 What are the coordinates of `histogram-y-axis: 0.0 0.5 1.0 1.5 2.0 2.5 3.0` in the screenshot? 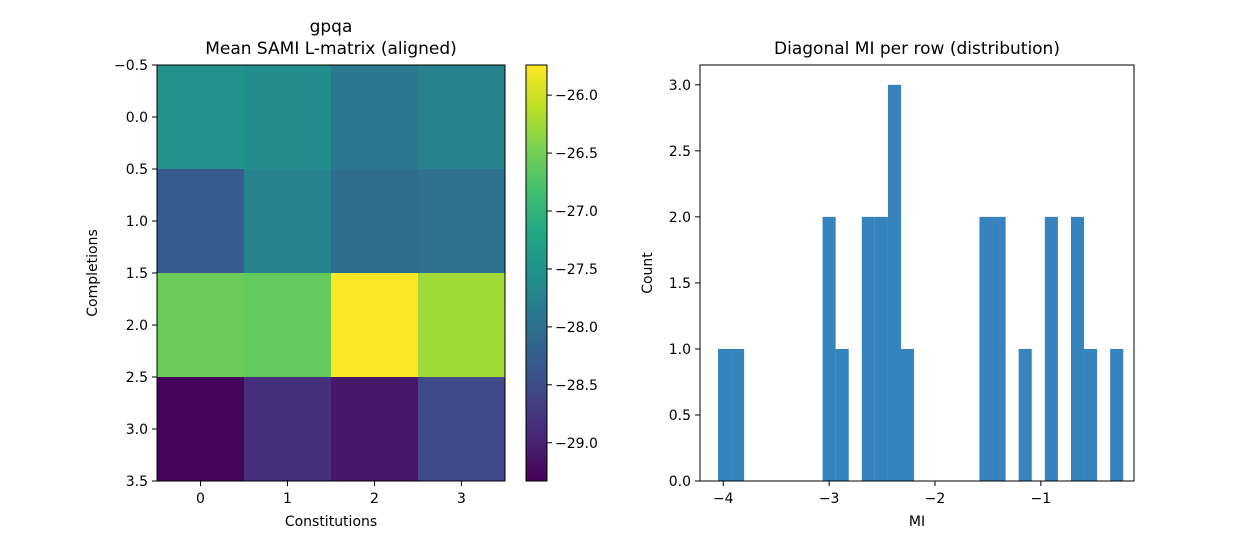 It's located at (684, 284).